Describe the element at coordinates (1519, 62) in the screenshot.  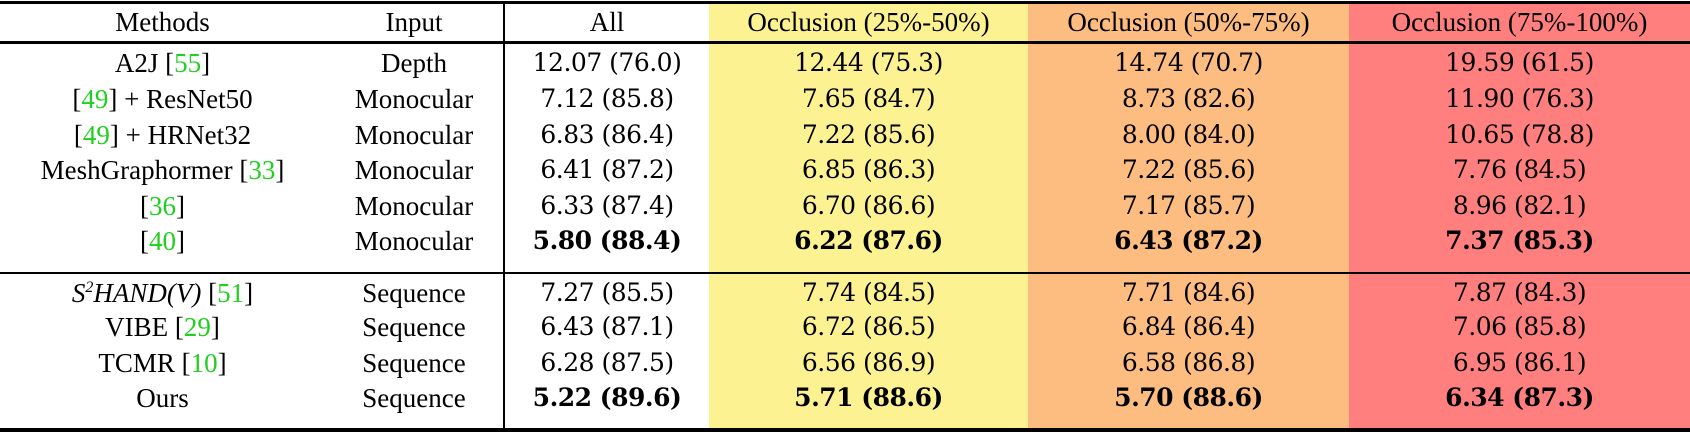
I see `cell-occlusion-75-100: 19.59 (61.5)` at that location.